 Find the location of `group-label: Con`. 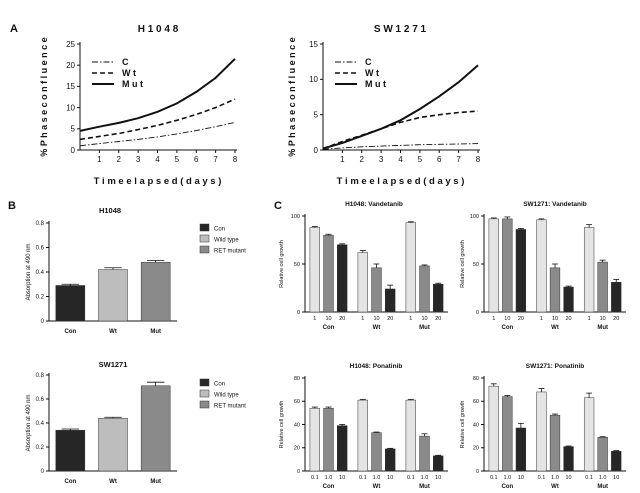

group-label: Con is located at coordinates (507, 487).